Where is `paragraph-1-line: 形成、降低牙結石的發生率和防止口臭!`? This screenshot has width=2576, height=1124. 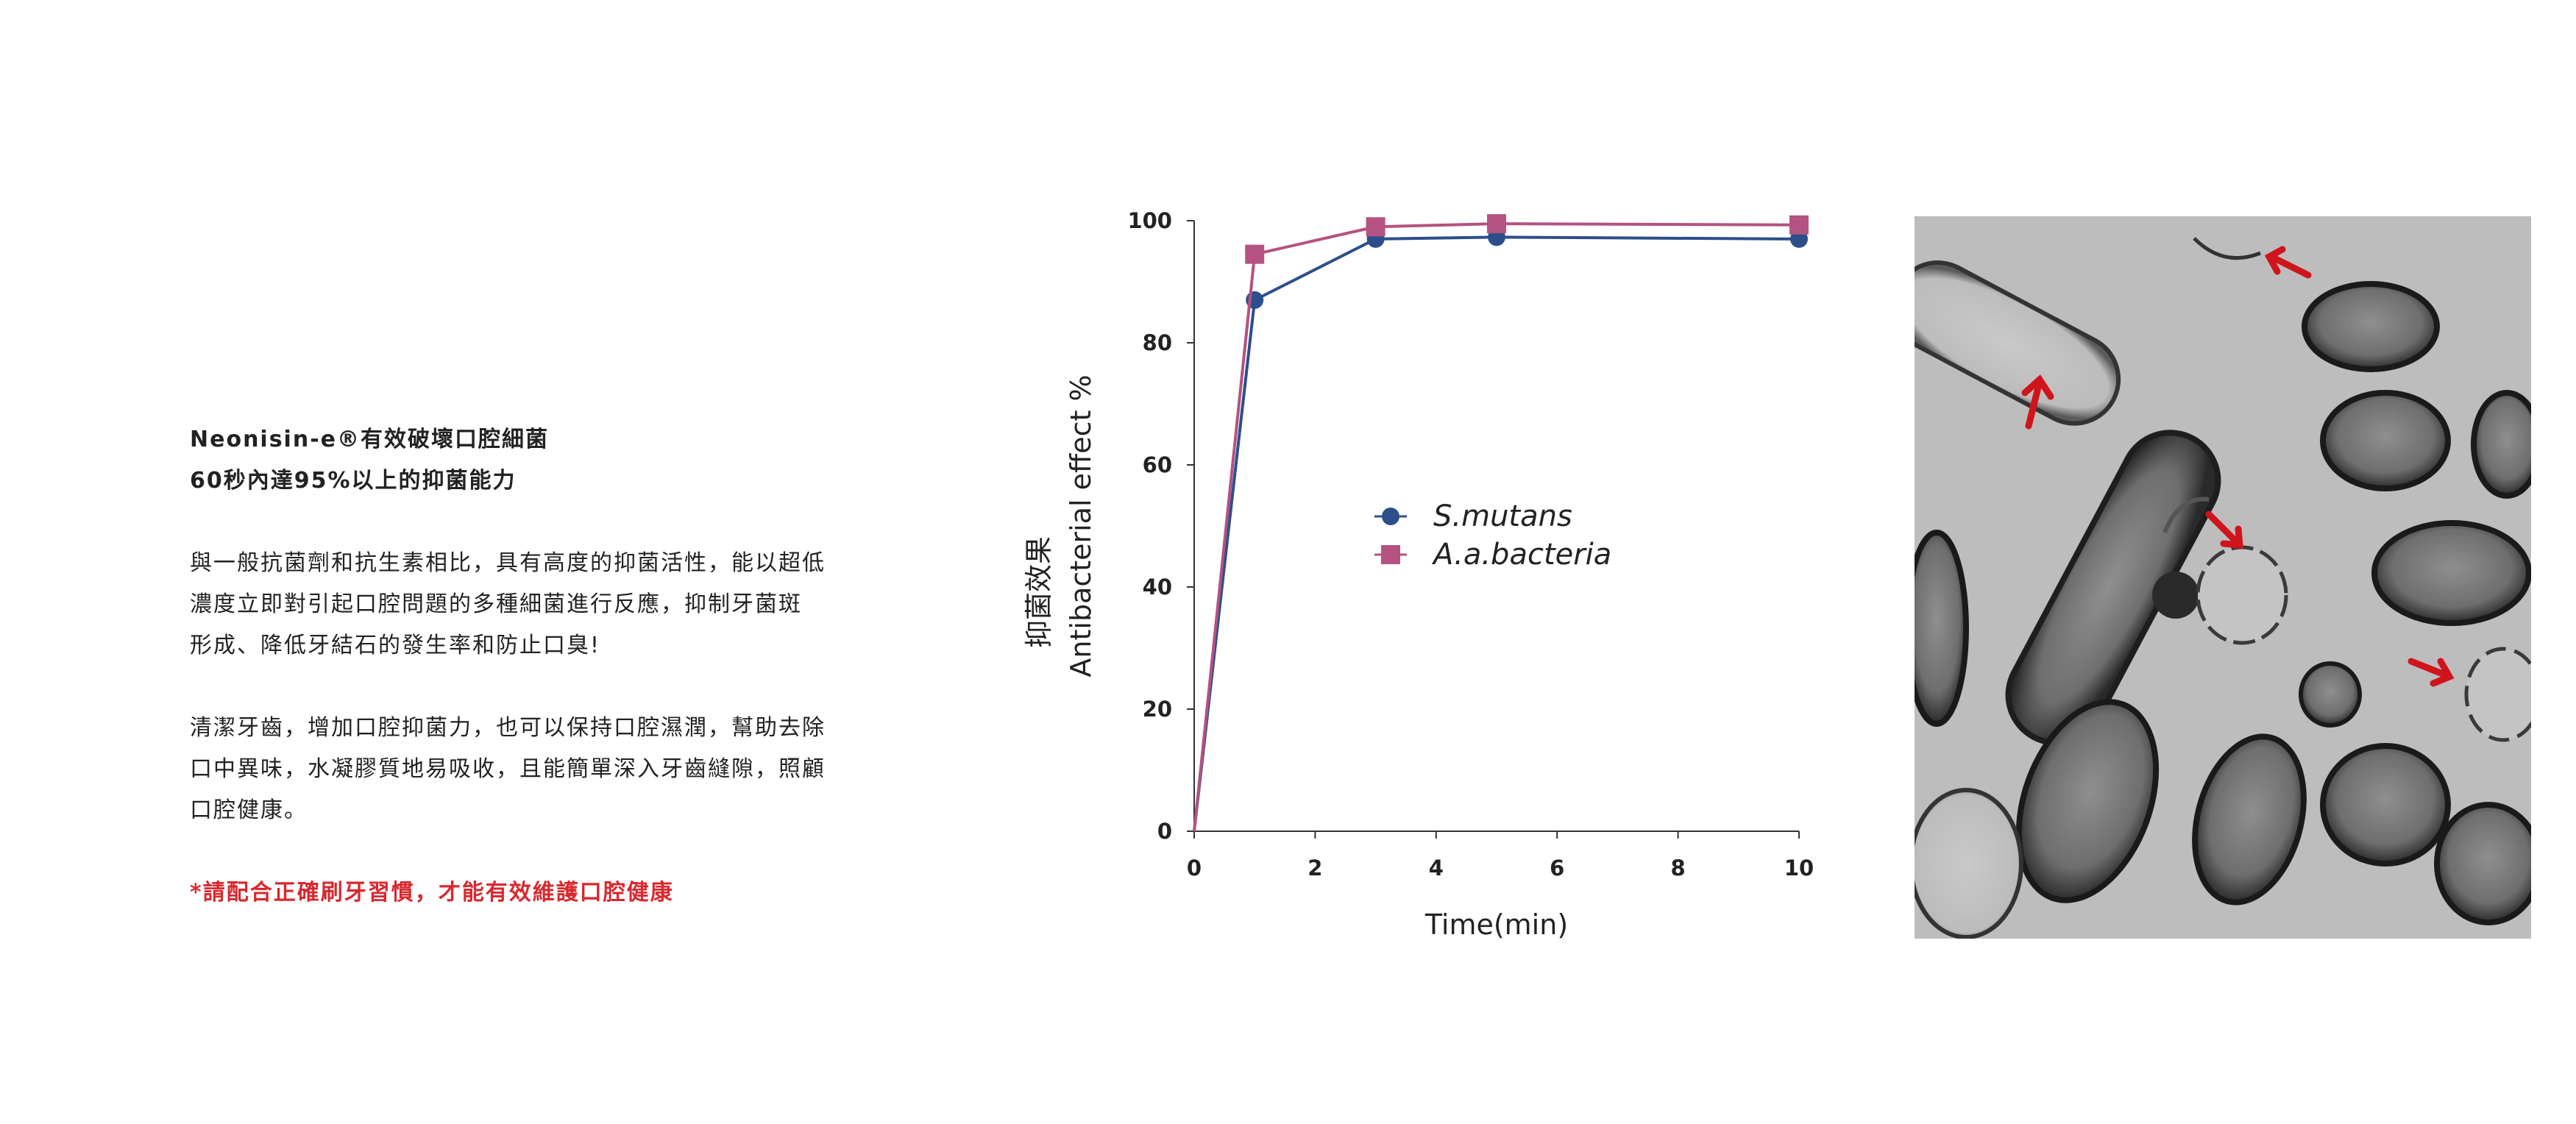 paragraph-1-line: 形成、降低牙結石的發生率和防止口臭! is located at coordinates (395, 645).